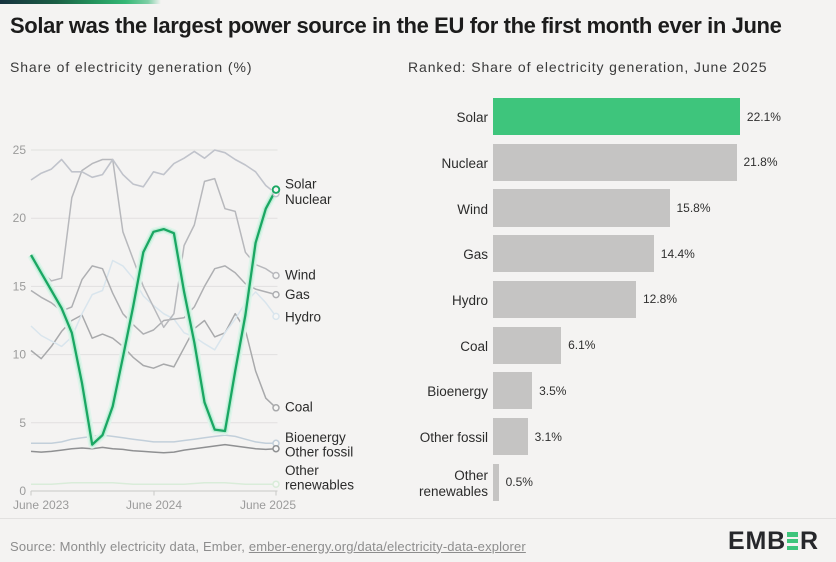 This screenshot has width=836, height=562. I want to click on svg-text: June 2024, so click(154, 505).